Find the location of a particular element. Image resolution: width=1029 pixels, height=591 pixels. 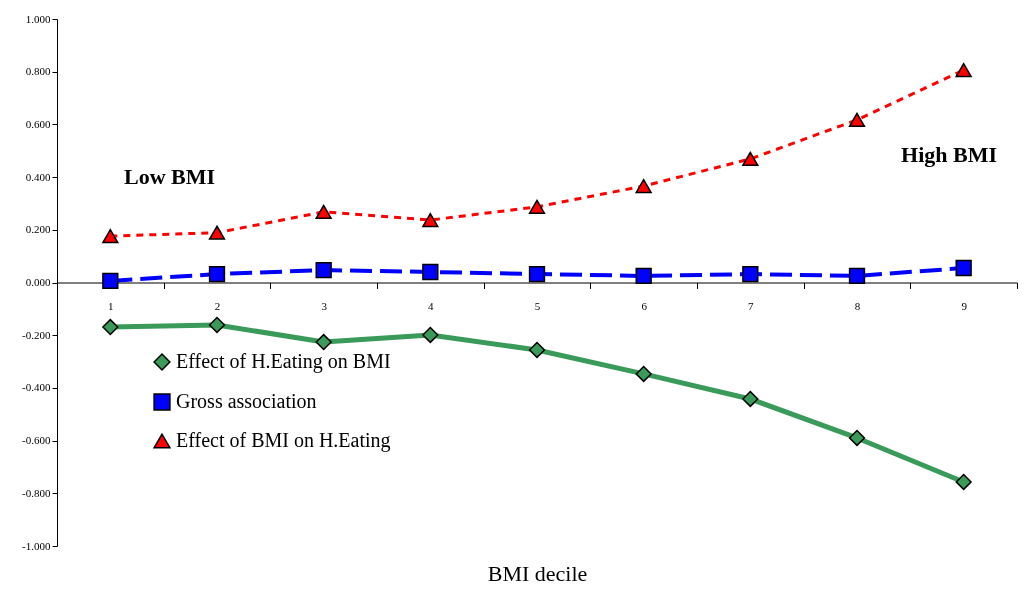

x-tick-label: 2 is located at coordinates (217, 306).